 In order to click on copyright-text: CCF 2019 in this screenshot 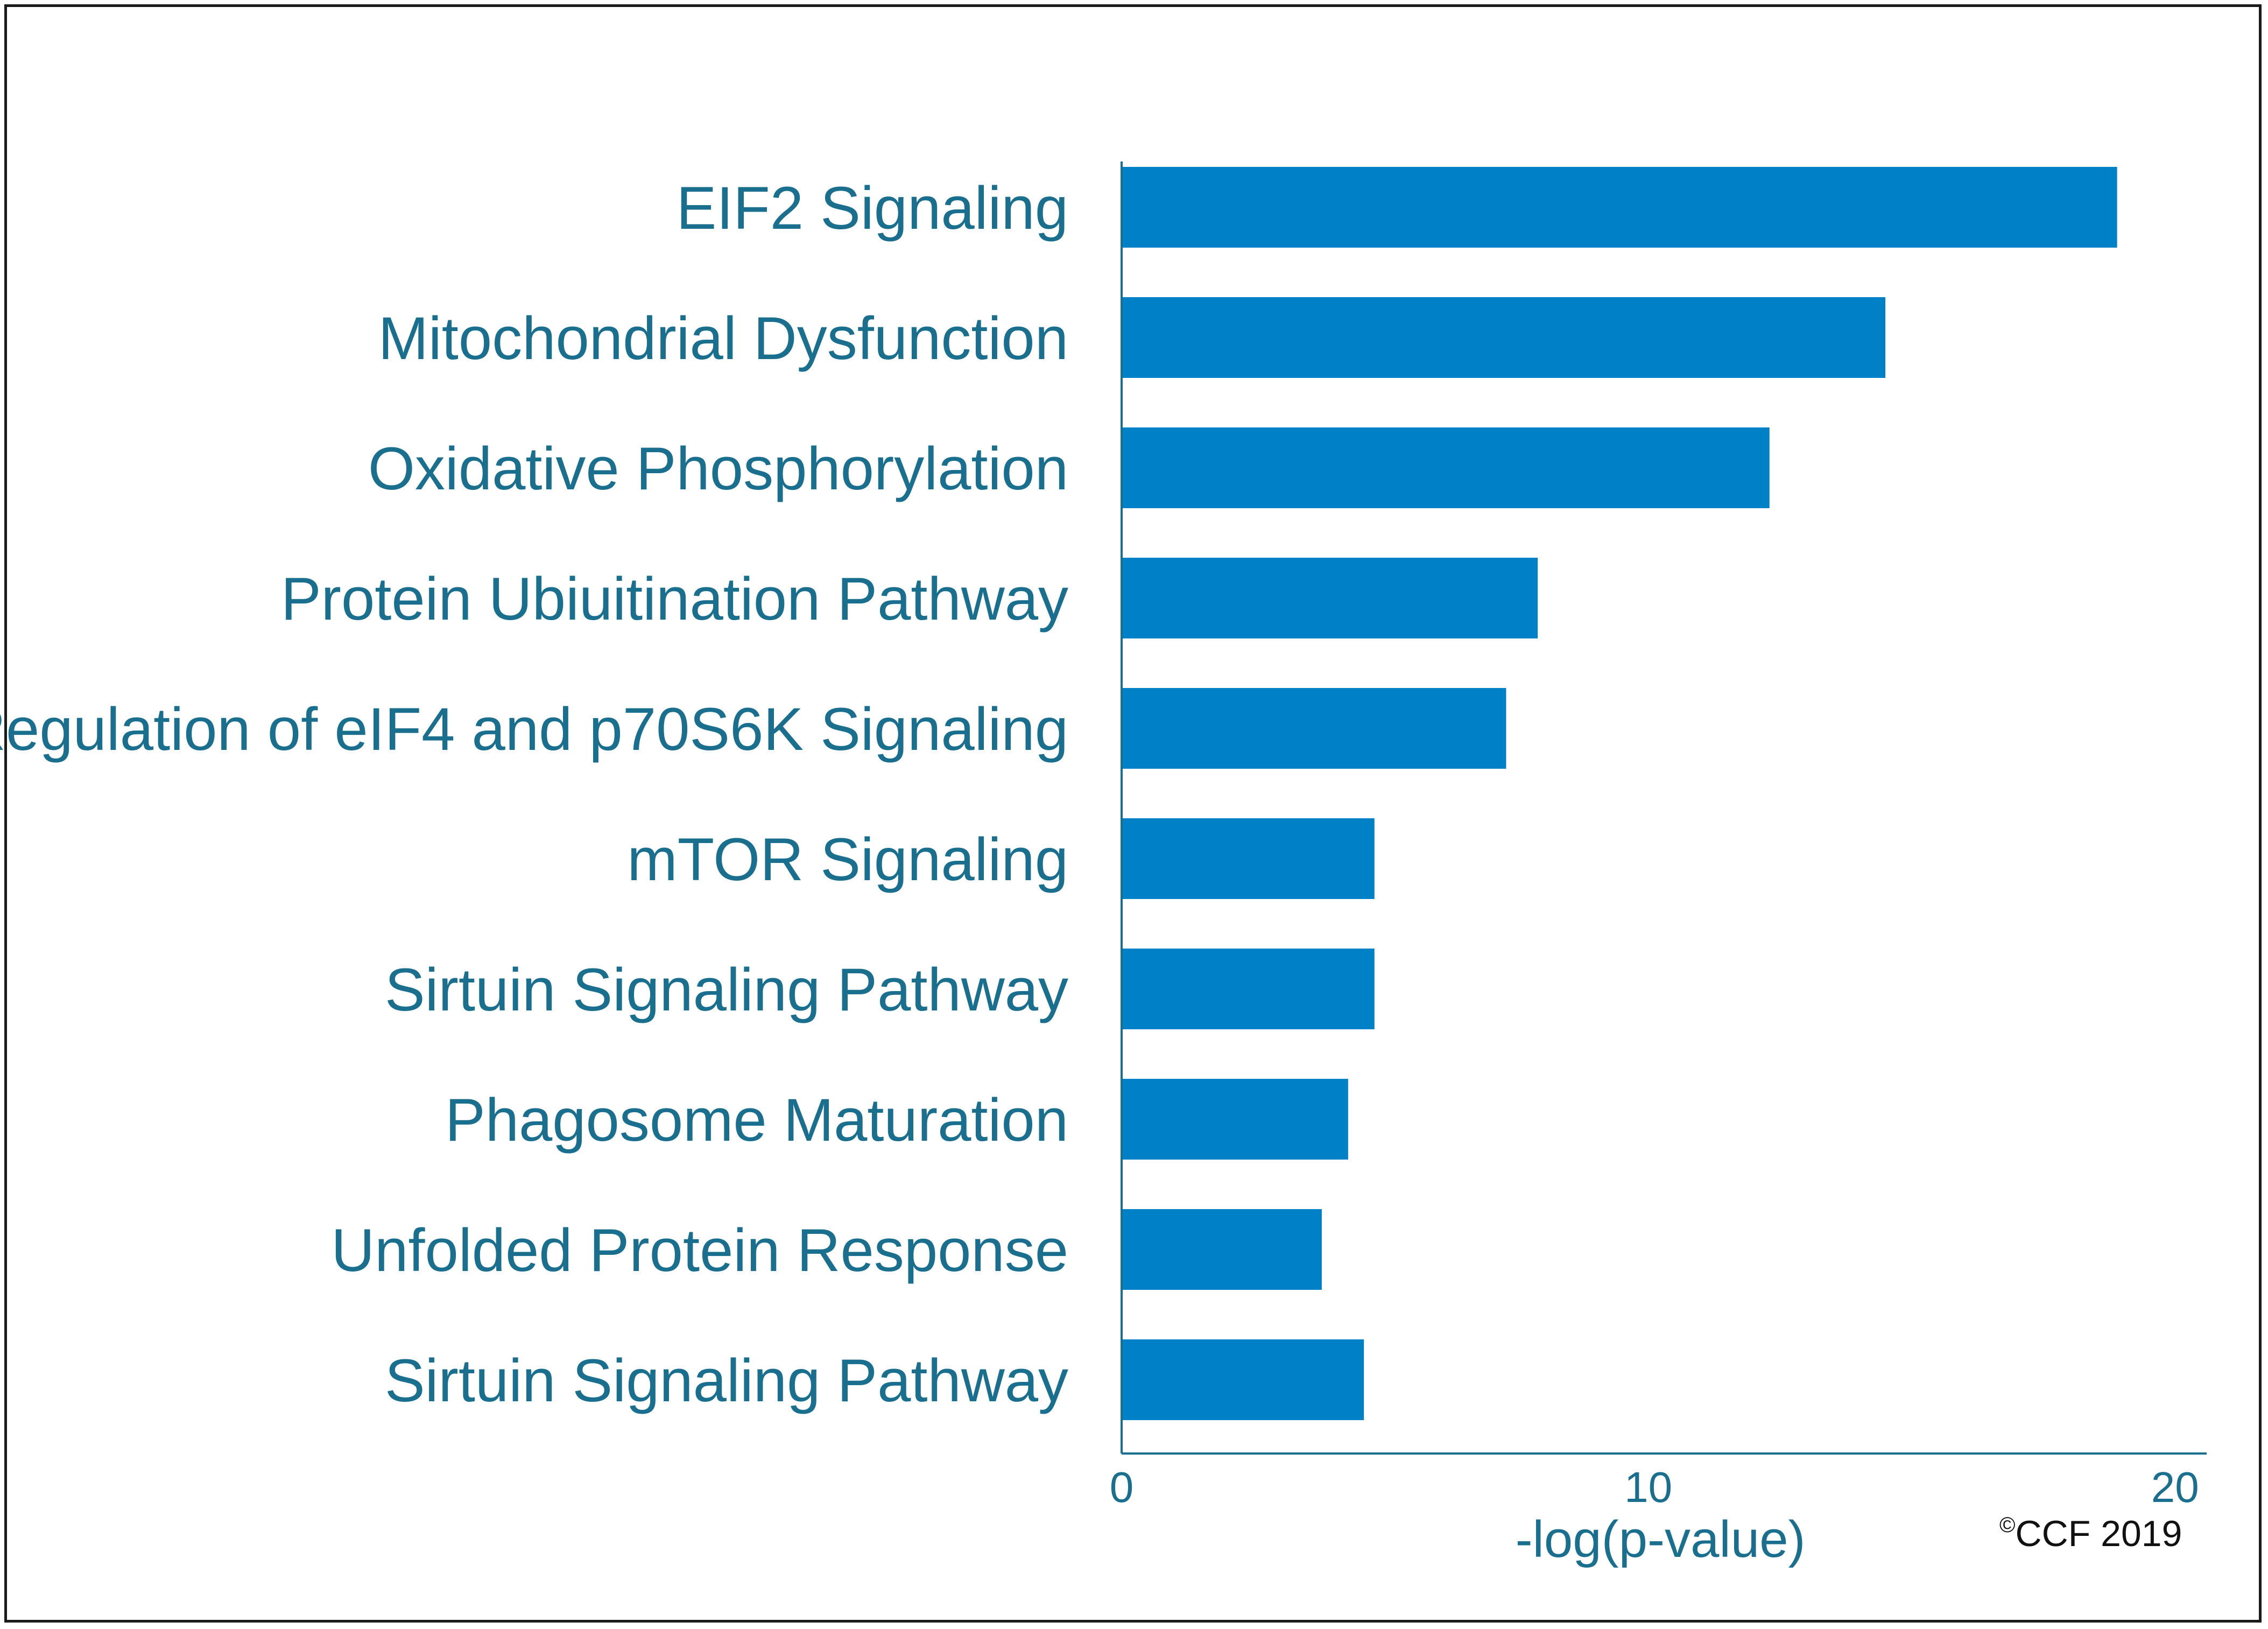, I will do `click(2098, 1533)`.